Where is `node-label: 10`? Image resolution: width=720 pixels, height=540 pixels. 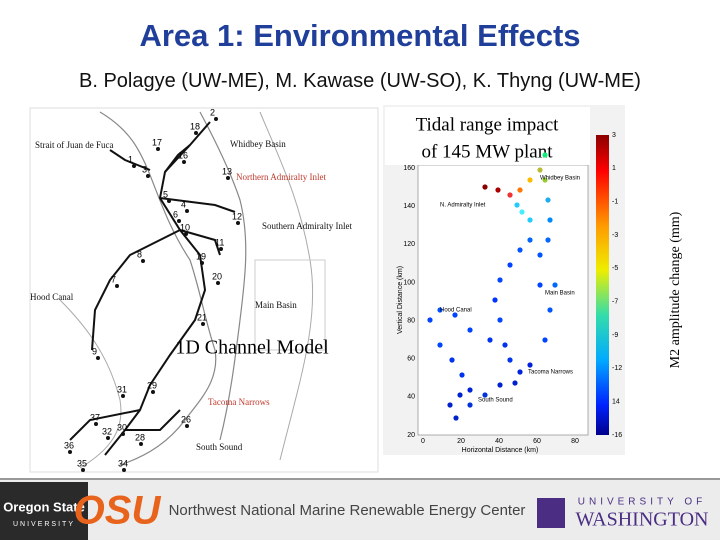 node-label: 10 is located at coordinates (185, 227).